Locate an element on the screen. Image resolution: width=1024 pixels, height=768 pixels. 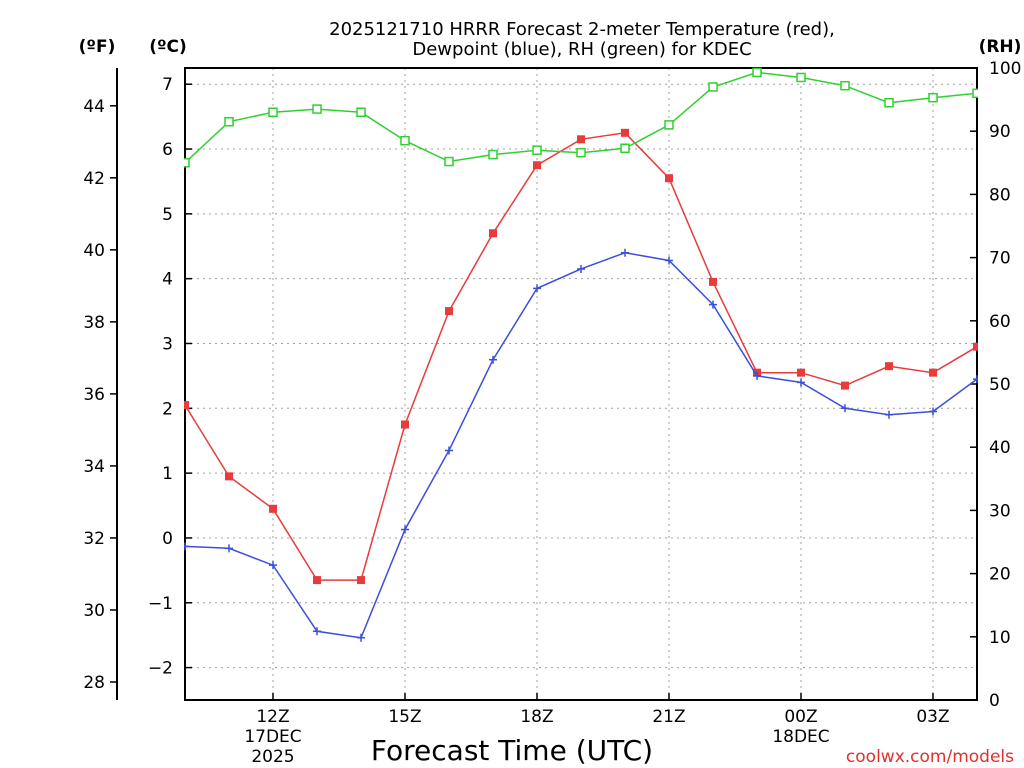
rh-tick-label: 90 is located at coordinates (1000, 132).